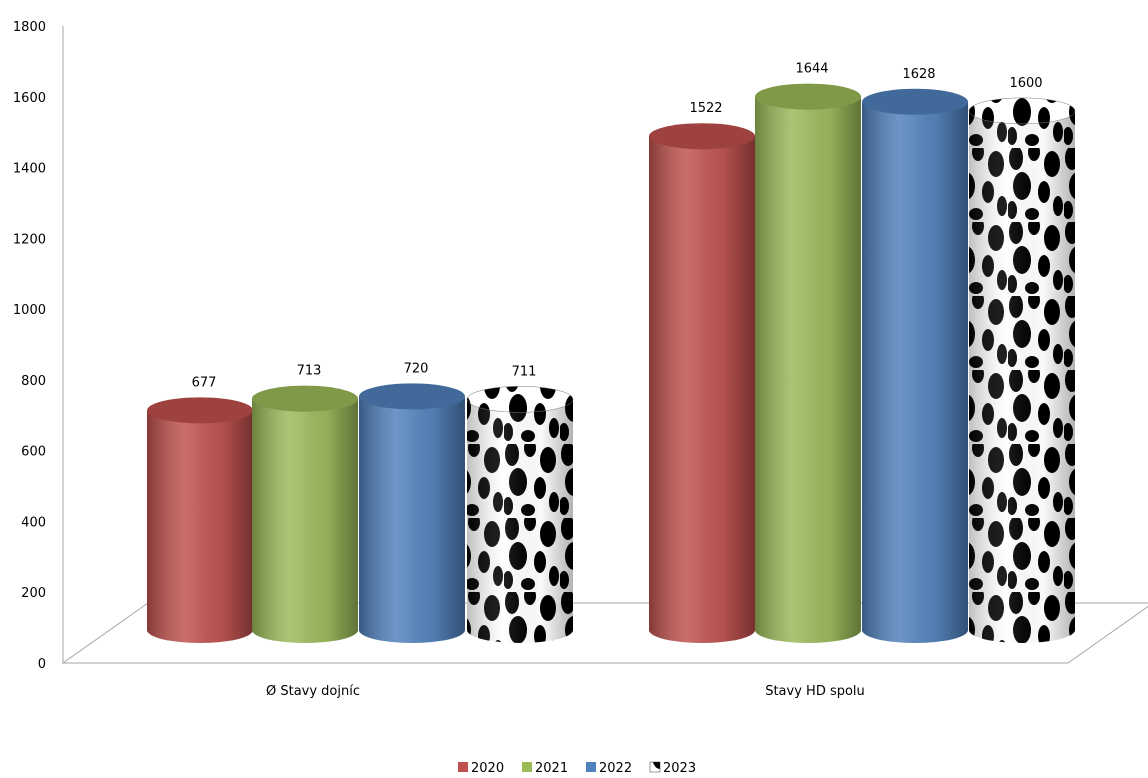  Describe the element at coordinates (33, 381) in the screenshot. I see `y-tick-label: 800` at that location.